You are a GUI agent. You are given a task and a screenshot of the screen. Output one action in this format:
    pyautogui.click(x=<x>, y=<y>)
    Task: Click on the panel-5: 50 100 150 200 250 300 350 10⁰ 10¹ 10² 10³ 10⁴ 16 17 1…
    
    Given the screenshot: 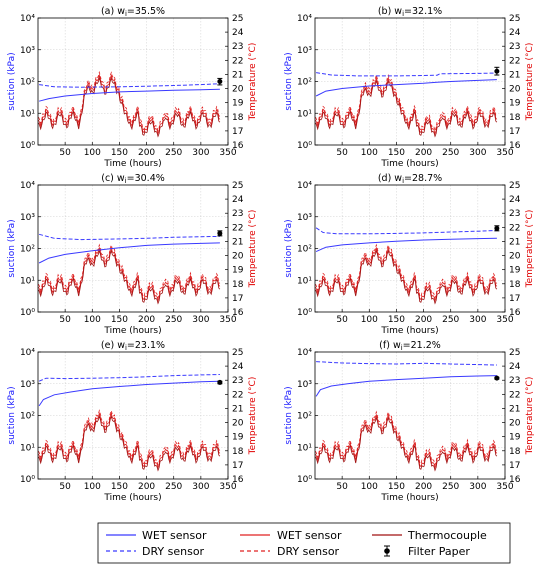 What is the action you would take?
    pyautogui.click(x=132, y=421)
    